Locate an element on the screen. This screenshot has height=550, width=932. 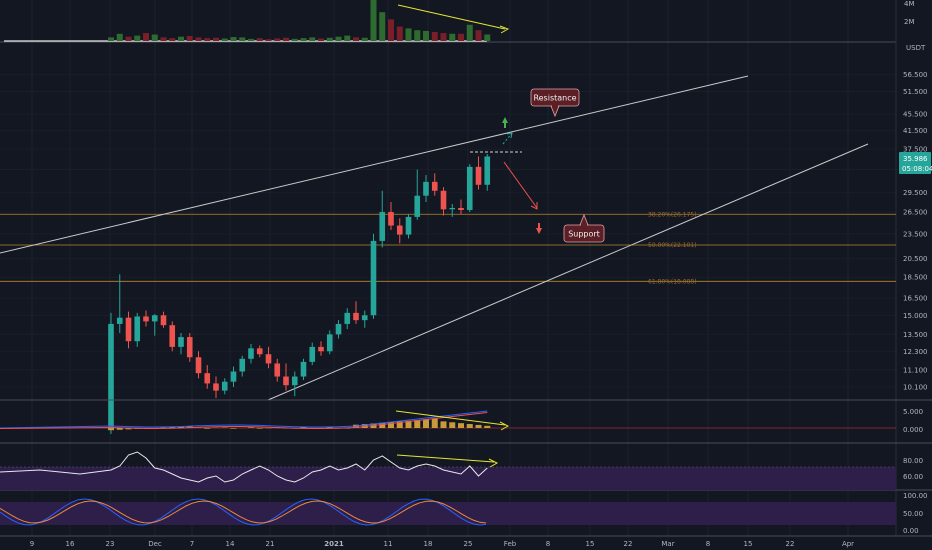
current-price: 35.986 is located at coordinates (915, 159).